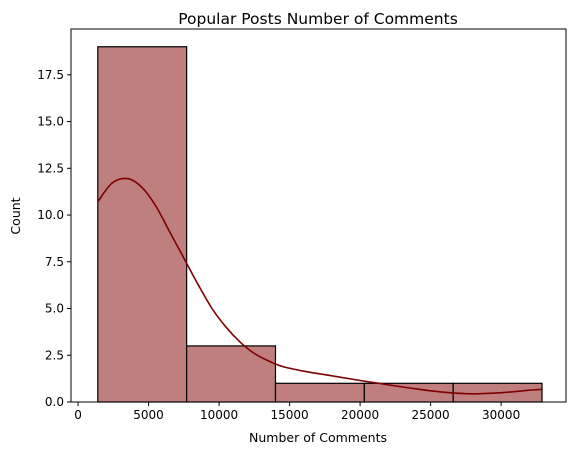 This screenshot has width=576, height=455. I want to click on y-tick-label: 17.5, so click(50, 75).